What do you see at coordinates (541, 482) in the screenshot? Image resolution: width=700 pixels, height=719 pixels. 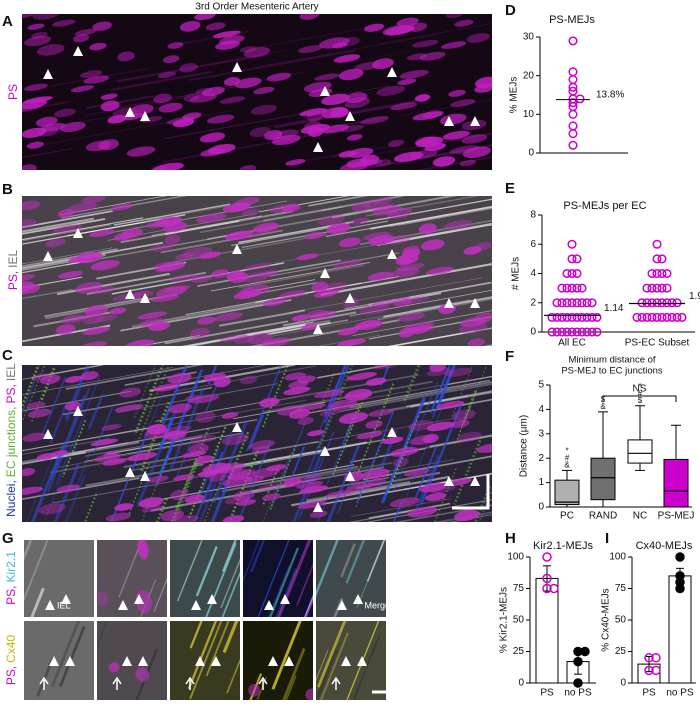 I see `y-tick-label: 1` at bounding box center [541, 482].